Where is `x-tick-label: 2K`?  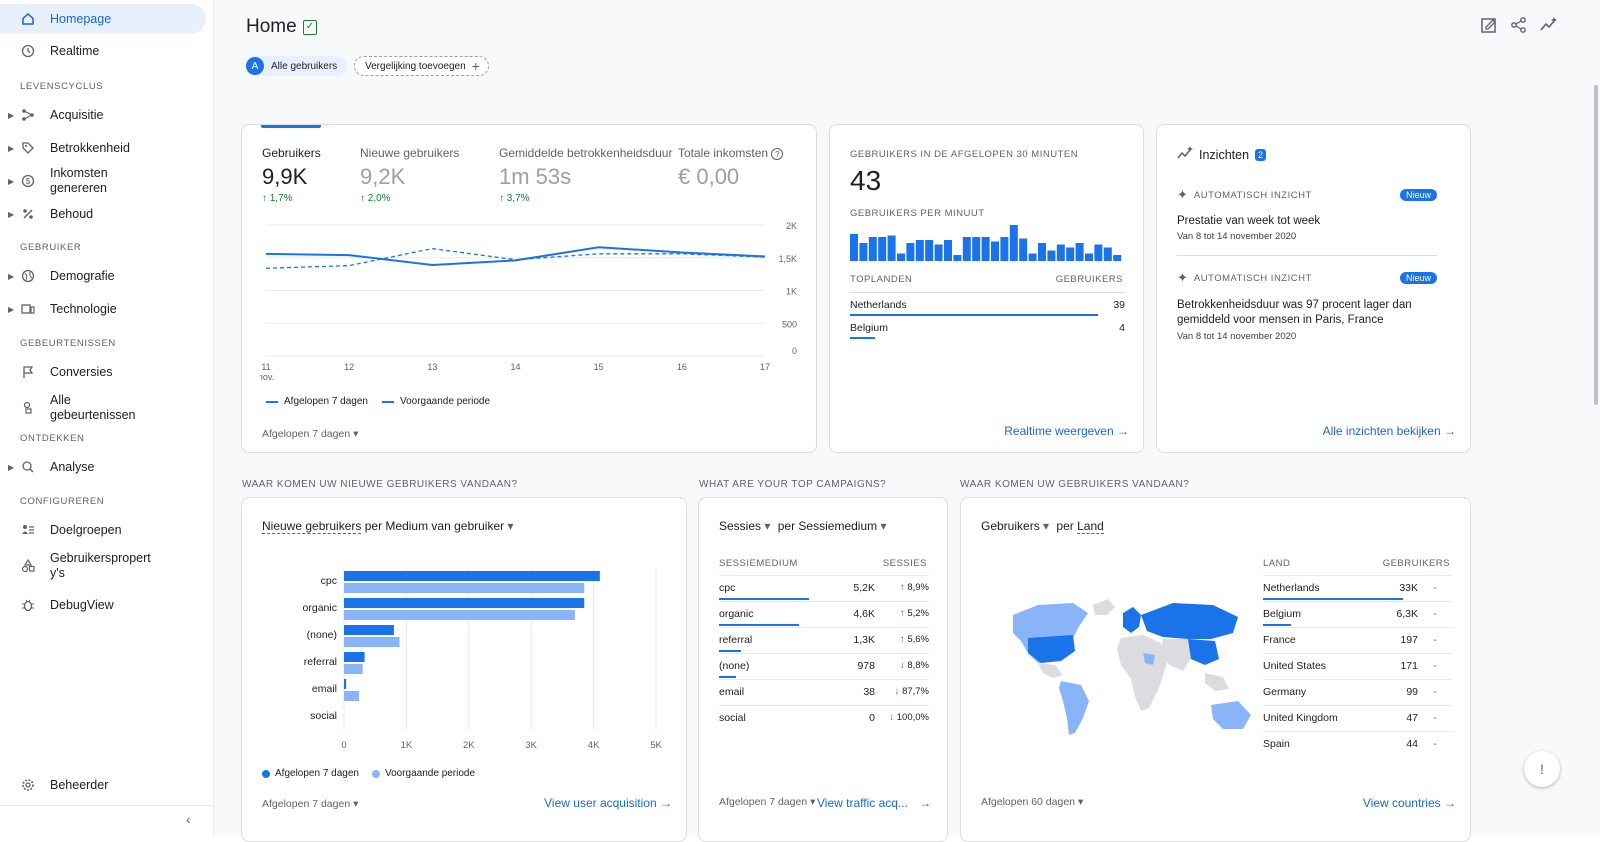 x-tick-label: 2K is located at coordinates (469, 745).